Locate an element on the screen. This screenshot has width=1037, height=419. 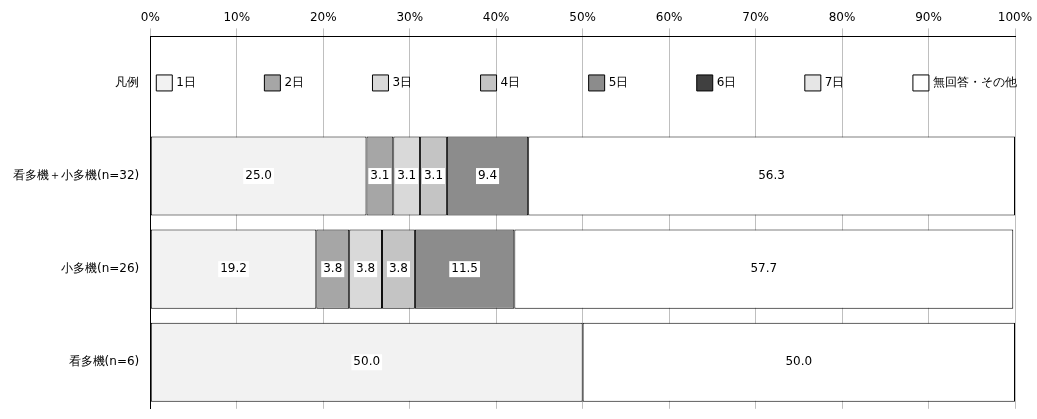
legend-label: 7日 is located at coordinates (834, 82).